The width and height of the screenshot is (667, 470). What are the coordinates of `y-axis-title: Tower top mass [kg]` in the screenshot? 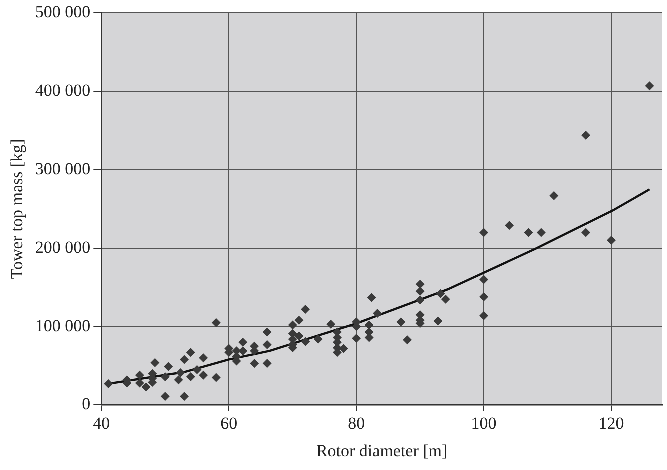 It's located at (17, 209).